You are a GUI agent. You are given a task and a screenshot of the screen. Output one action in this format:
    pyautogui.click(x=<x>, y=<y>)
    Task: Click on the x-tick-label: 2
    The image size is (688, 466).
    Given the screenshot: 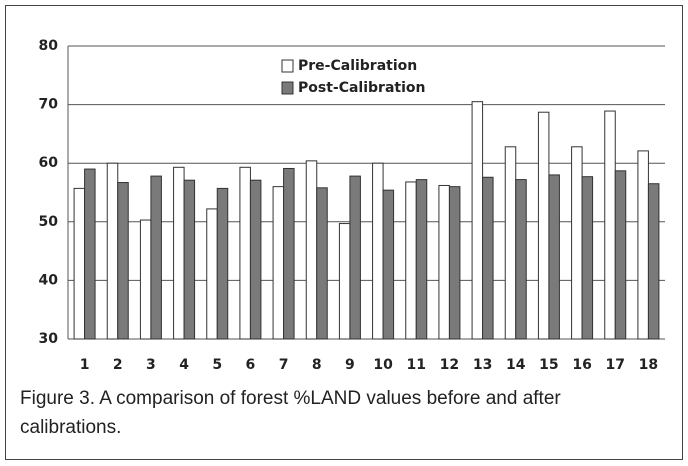 What is the action you would take?
    pyautogui.click(x=118, y=365)
    